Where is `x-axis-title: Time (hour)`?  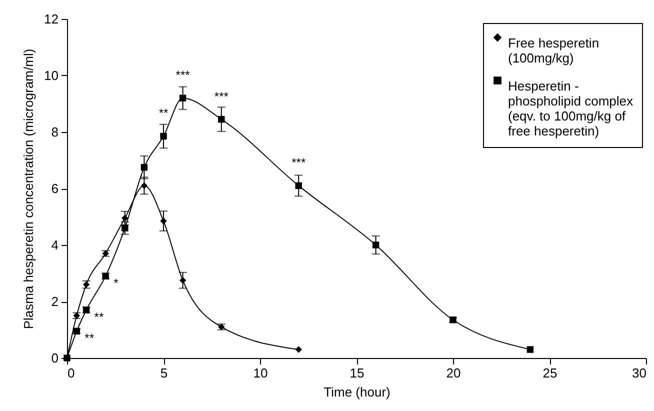 x-axis-title: Time (hour) is located at coordinates (357, 392).